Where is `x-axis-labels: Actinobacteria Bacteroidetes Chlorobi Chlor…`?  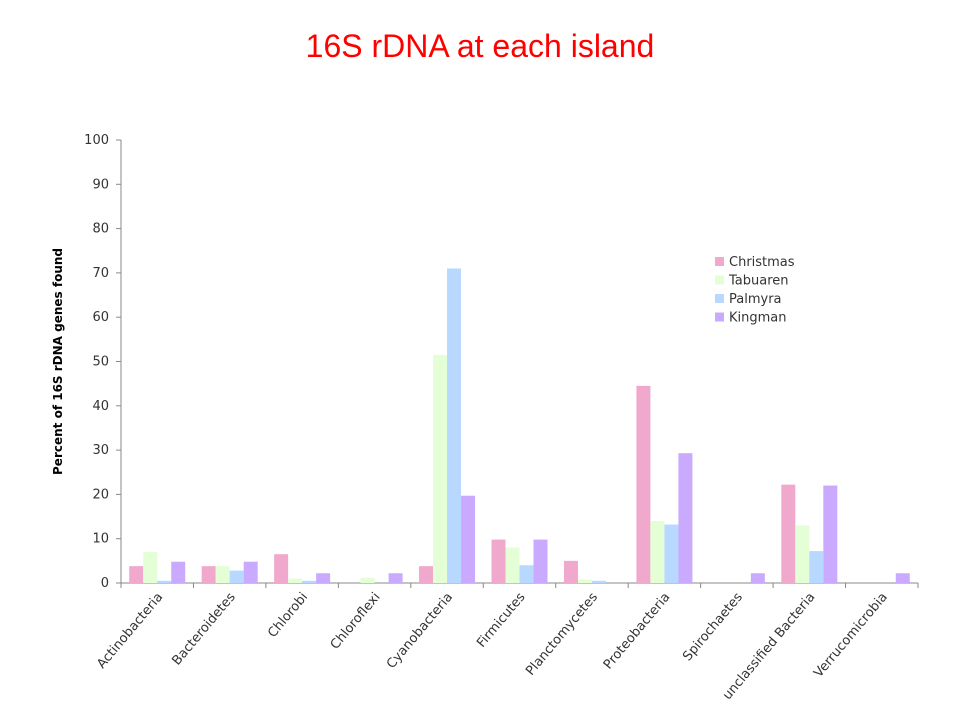 x-axis-labels: Actinobacteria Bacteroidetes Chlorobi Chlor… is located at coordinates (506, 643).